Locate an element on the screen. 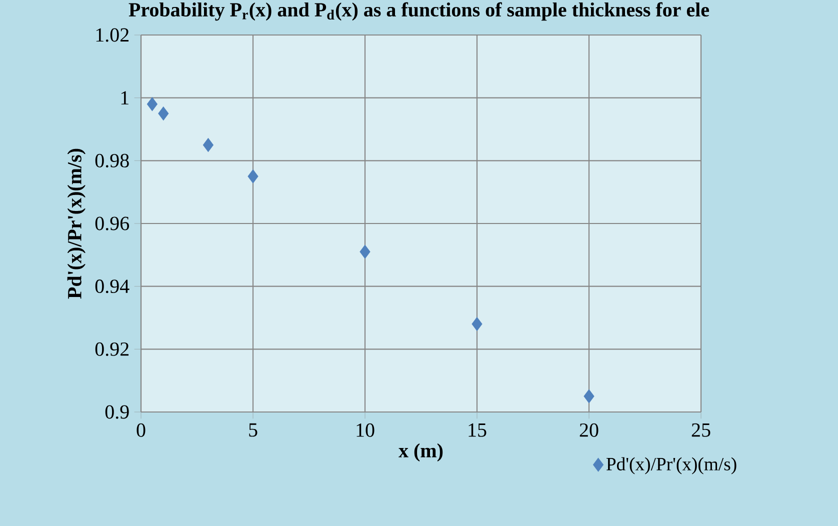  y-tick-label: 1 is located at coordinates (124, 97).